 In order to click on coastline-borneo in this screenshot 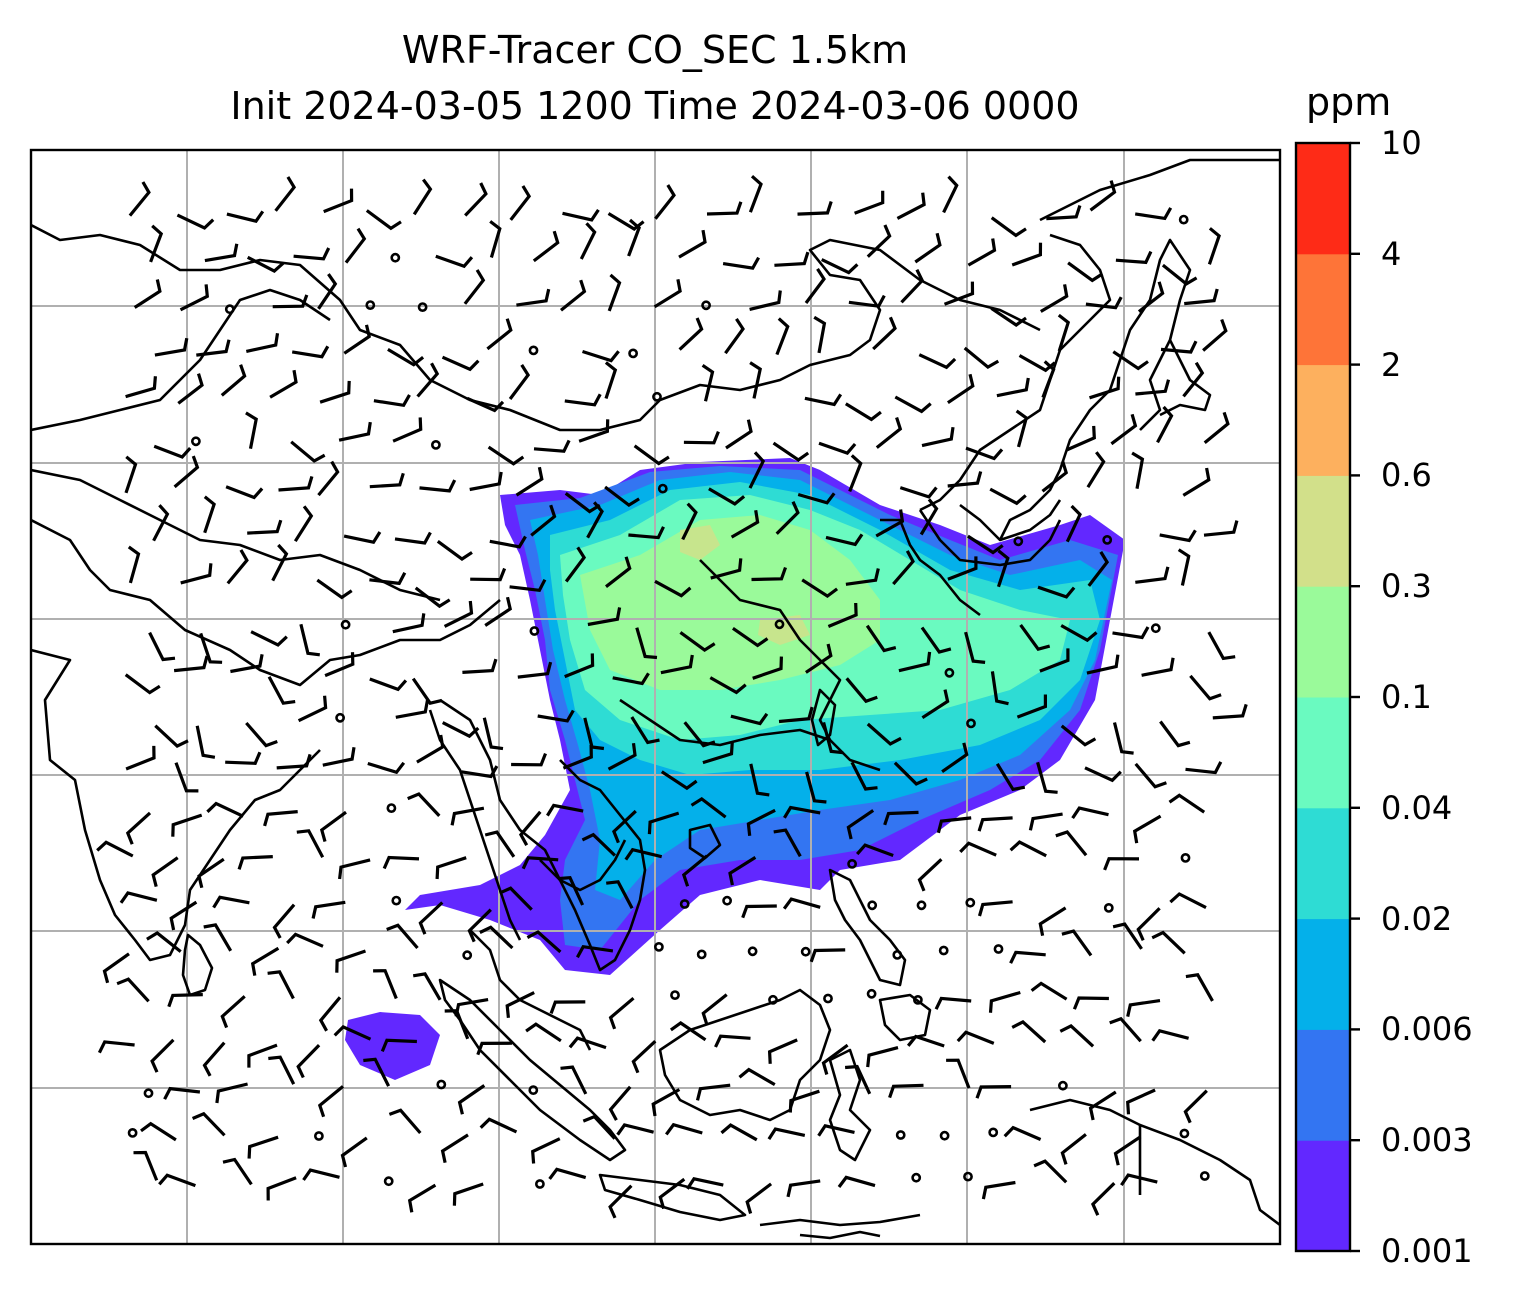, I will do `click(745, 1055)`.